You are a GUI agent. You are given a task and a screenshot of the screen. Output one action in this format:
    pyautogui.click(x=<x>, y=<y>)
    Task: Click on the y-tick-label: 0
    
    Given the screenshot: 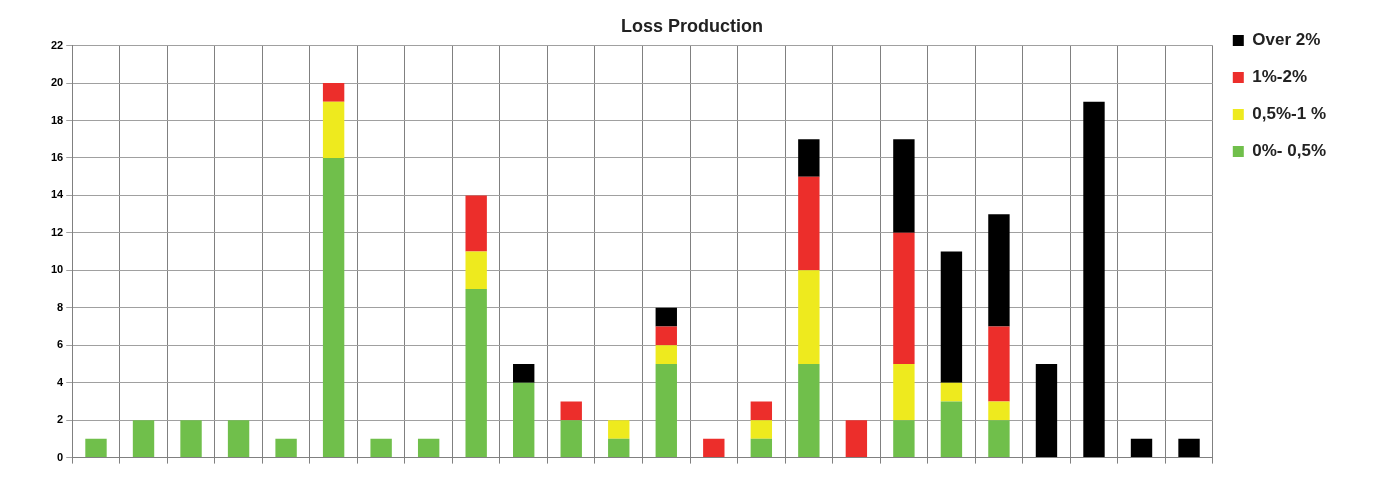 What is the action you would take?
    pyautogui.click(x=60, y=456)
    